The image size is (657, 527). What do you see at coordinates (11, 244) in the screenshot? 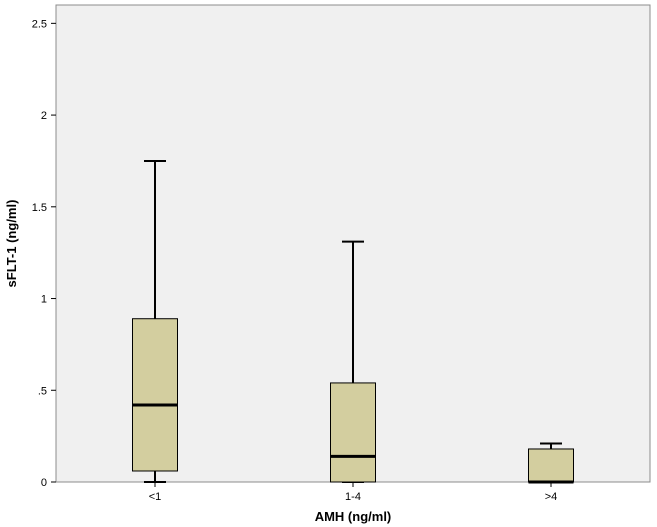
I see `y-axis-title: sFLT-1 (ng/ml)` at bounding box center [11, 244].